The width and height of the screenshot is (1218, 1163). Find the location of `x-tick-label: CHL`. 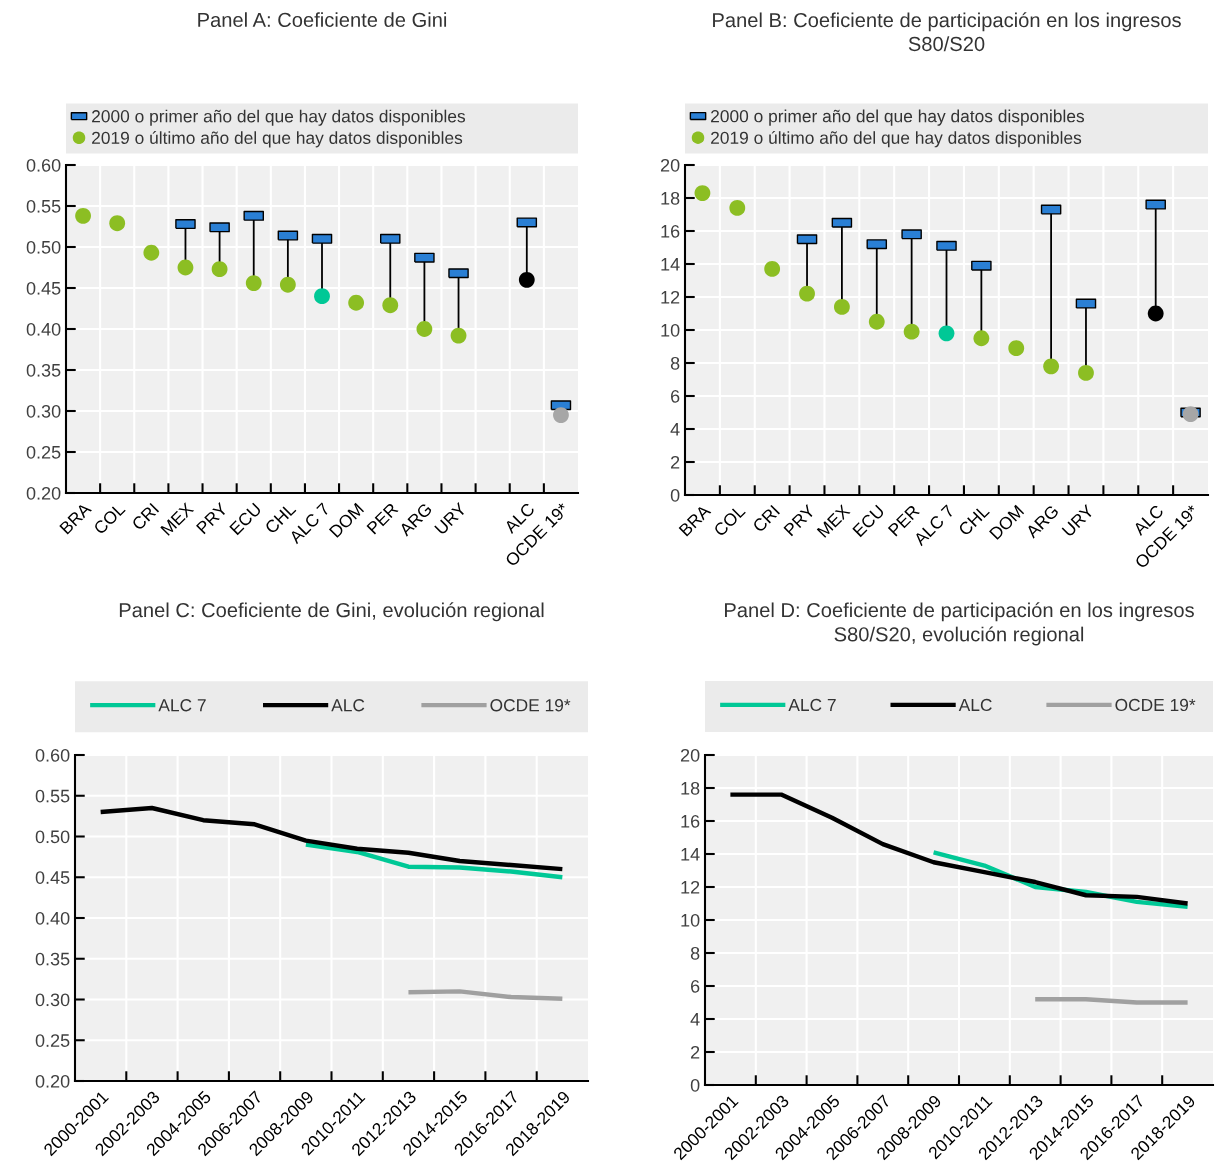

x-tick-label: CHL is located at coordinates (973, 520).